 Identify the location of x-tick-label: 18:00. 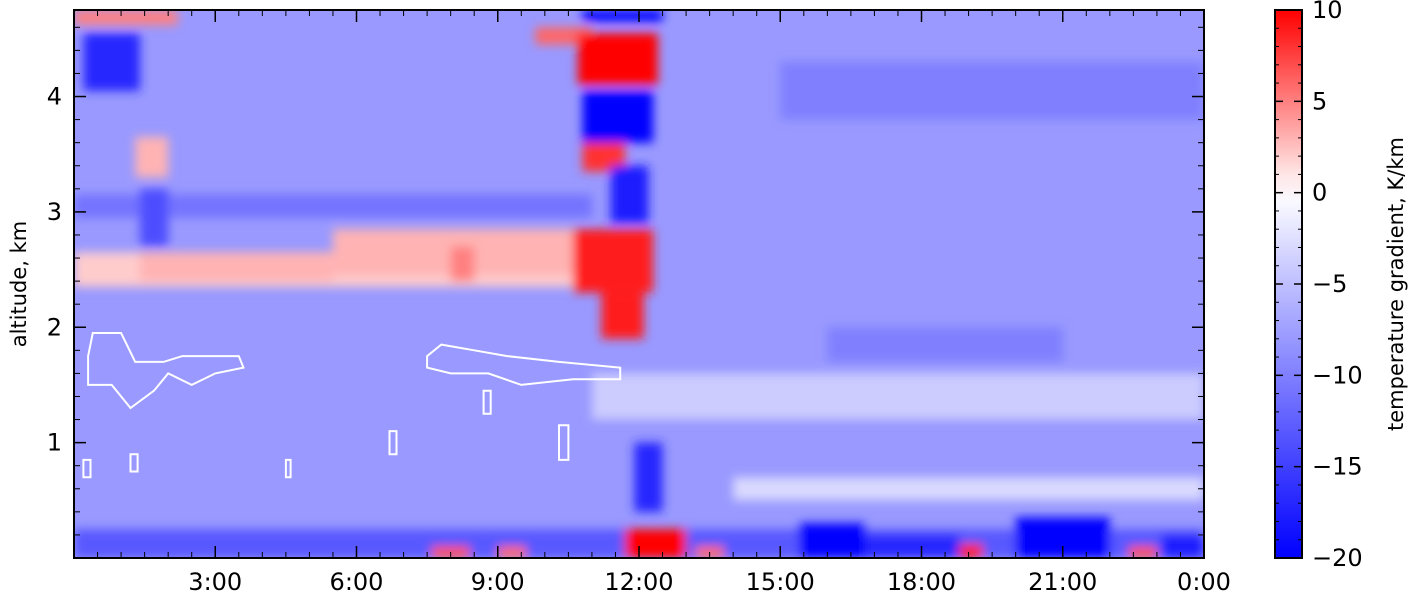
(921, 582).